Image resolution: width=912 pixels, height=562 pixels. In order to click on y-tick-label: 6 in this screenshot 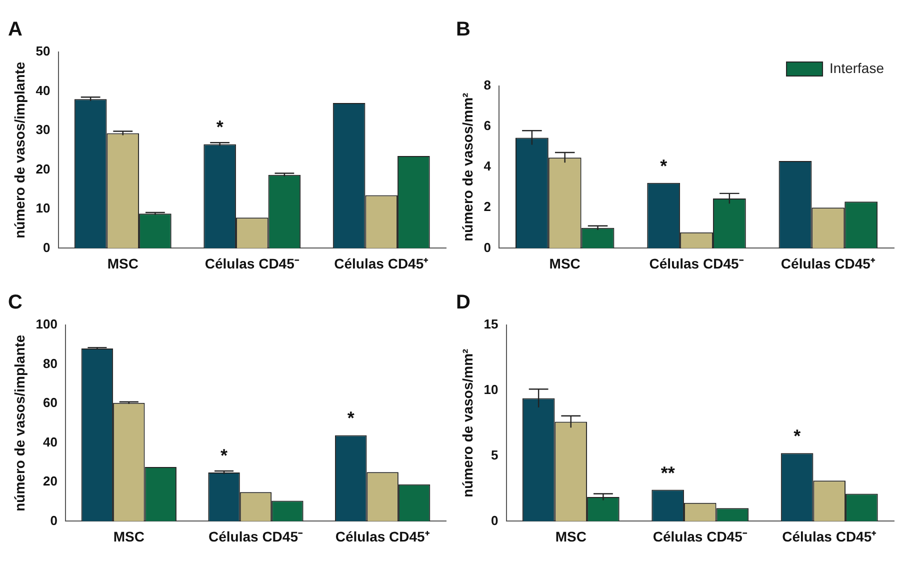, I will do `click(488, 126)`.